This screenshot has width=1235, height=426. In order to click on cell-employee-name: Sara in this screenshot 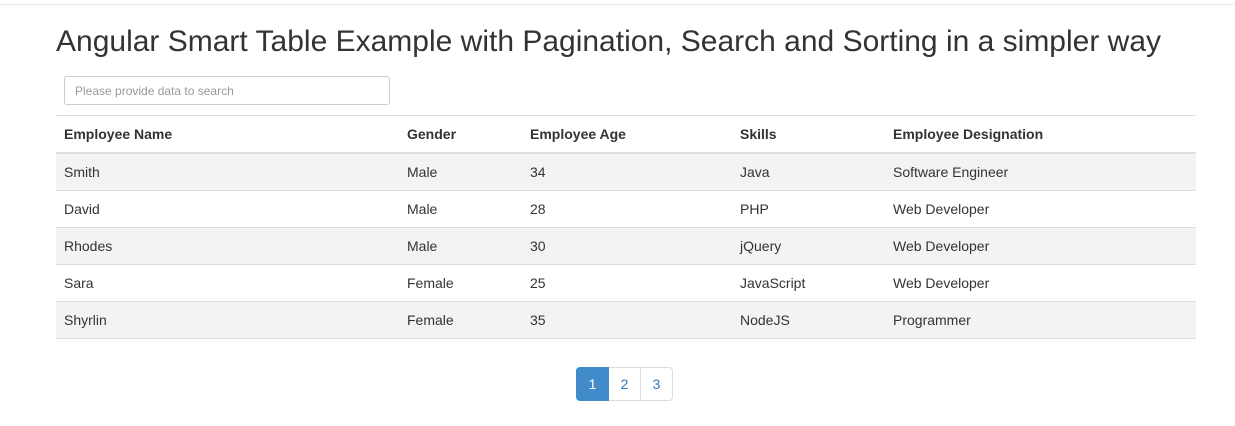, I will do `click(227, 283)`.